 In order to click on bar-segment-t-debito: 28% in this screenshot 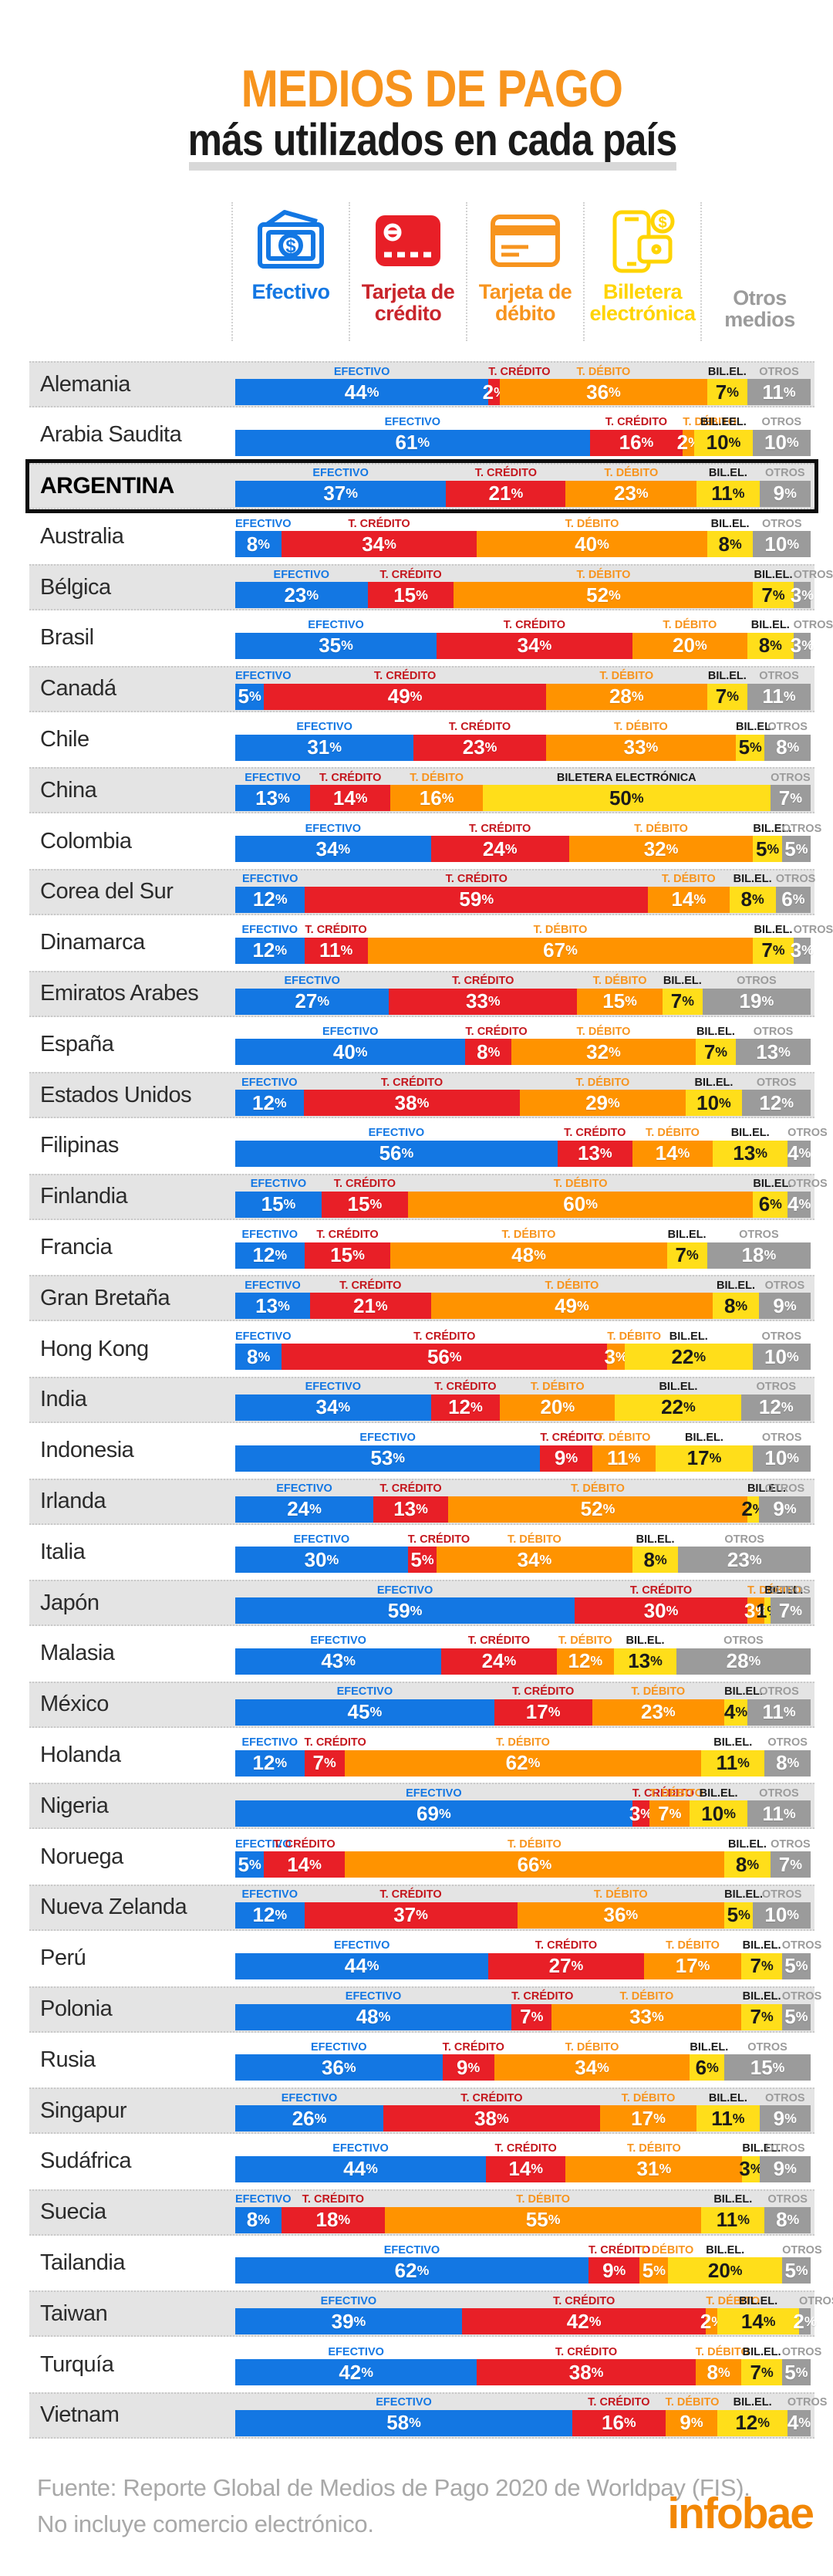, I will do `click(626, 696)`.